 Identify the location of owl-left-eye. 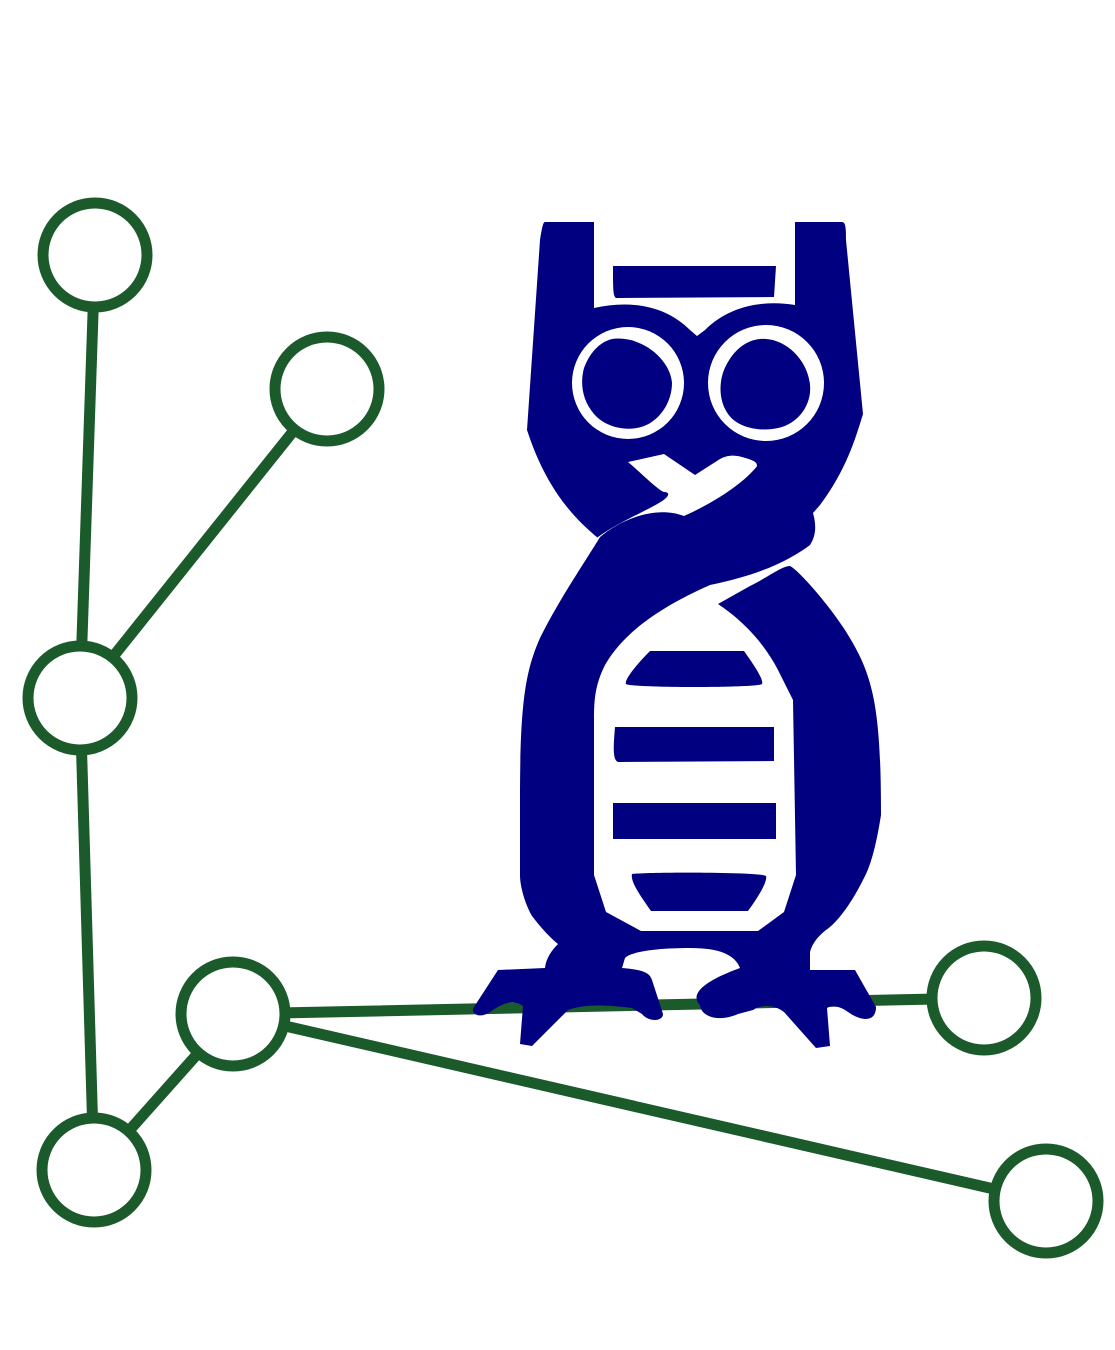
(627, 383).